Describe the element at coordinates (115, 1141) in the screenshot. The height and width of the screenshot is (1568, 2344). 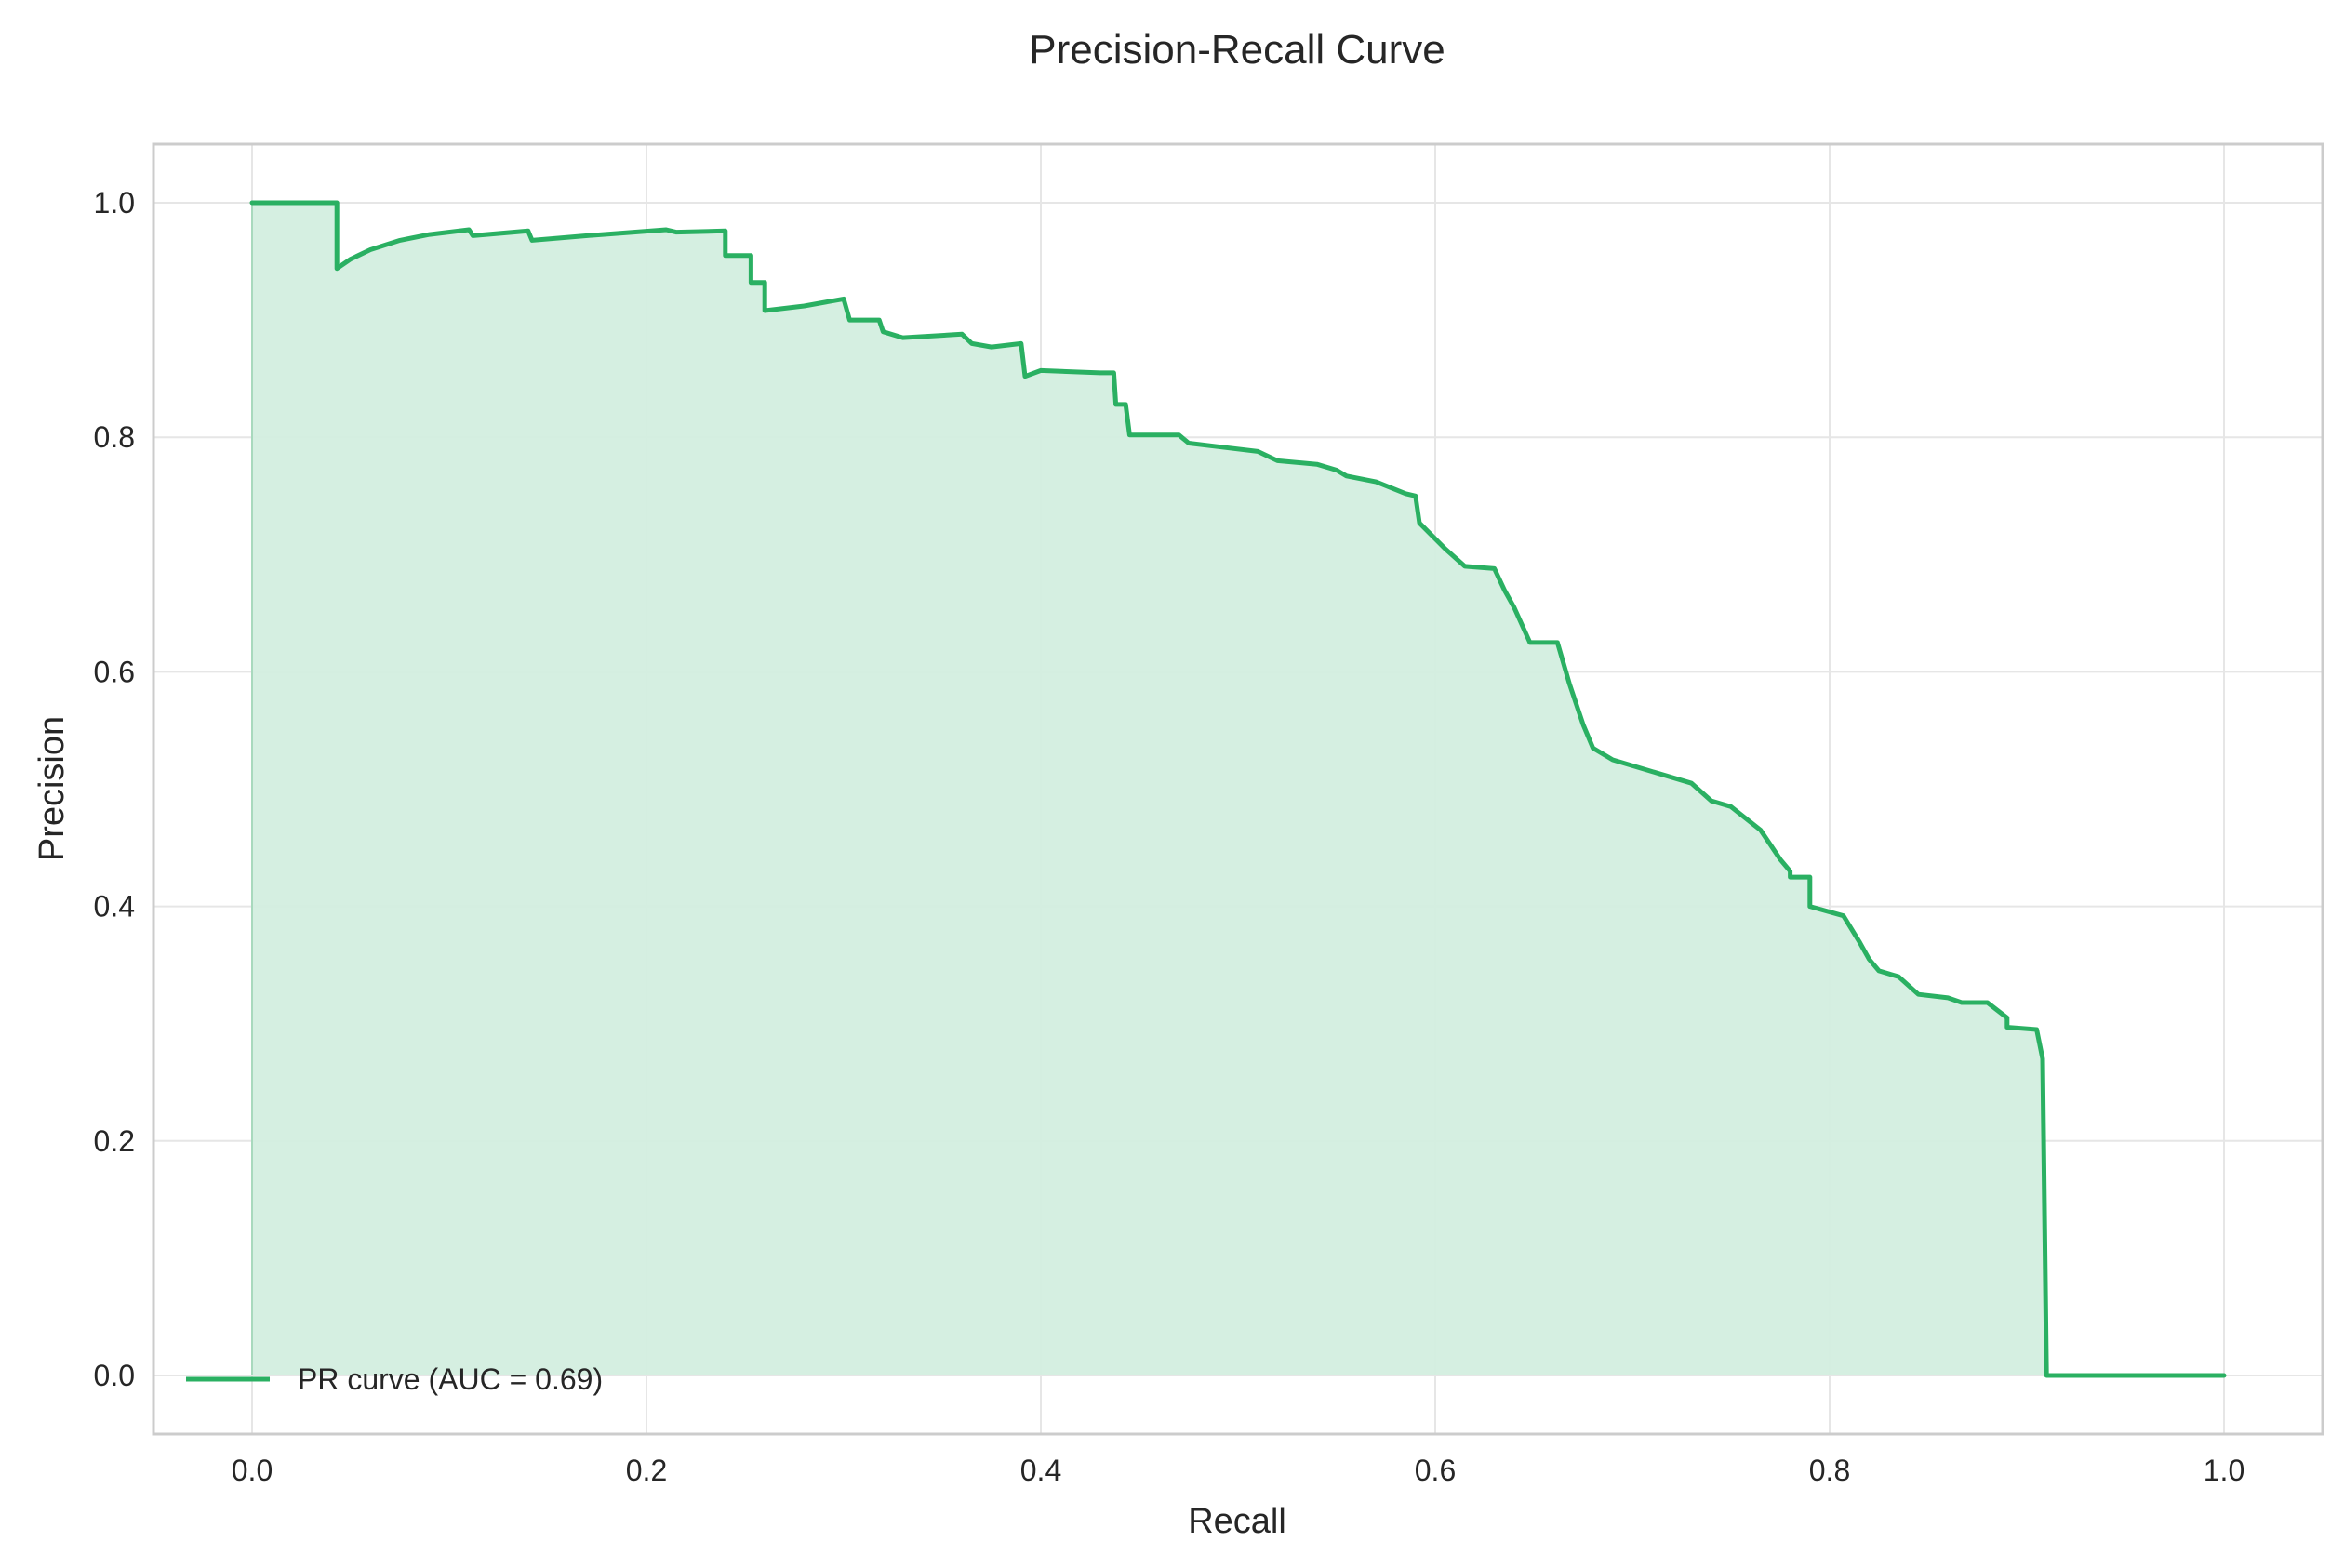
I see `y-tick-label-1: 0.2` at that location.